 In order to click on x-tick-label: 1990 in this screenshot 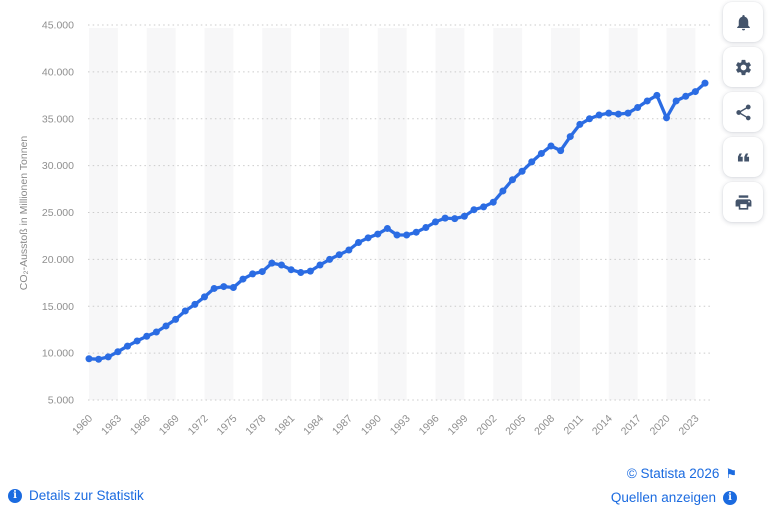, I will do `click(371, 425)`.